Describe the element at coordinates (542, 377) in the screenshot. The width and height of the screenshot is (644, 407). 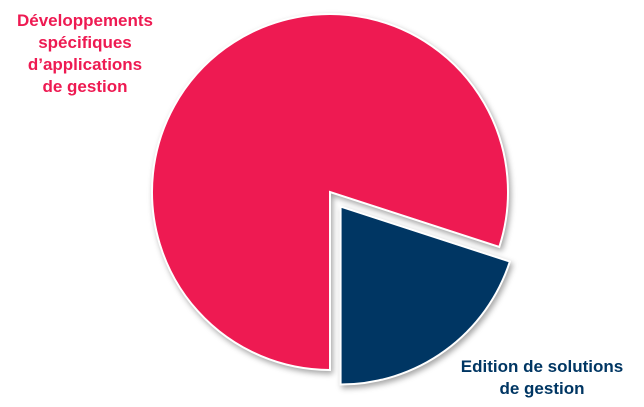
I see `slice-label-edition: Edition de solutions de gestion` at that location.